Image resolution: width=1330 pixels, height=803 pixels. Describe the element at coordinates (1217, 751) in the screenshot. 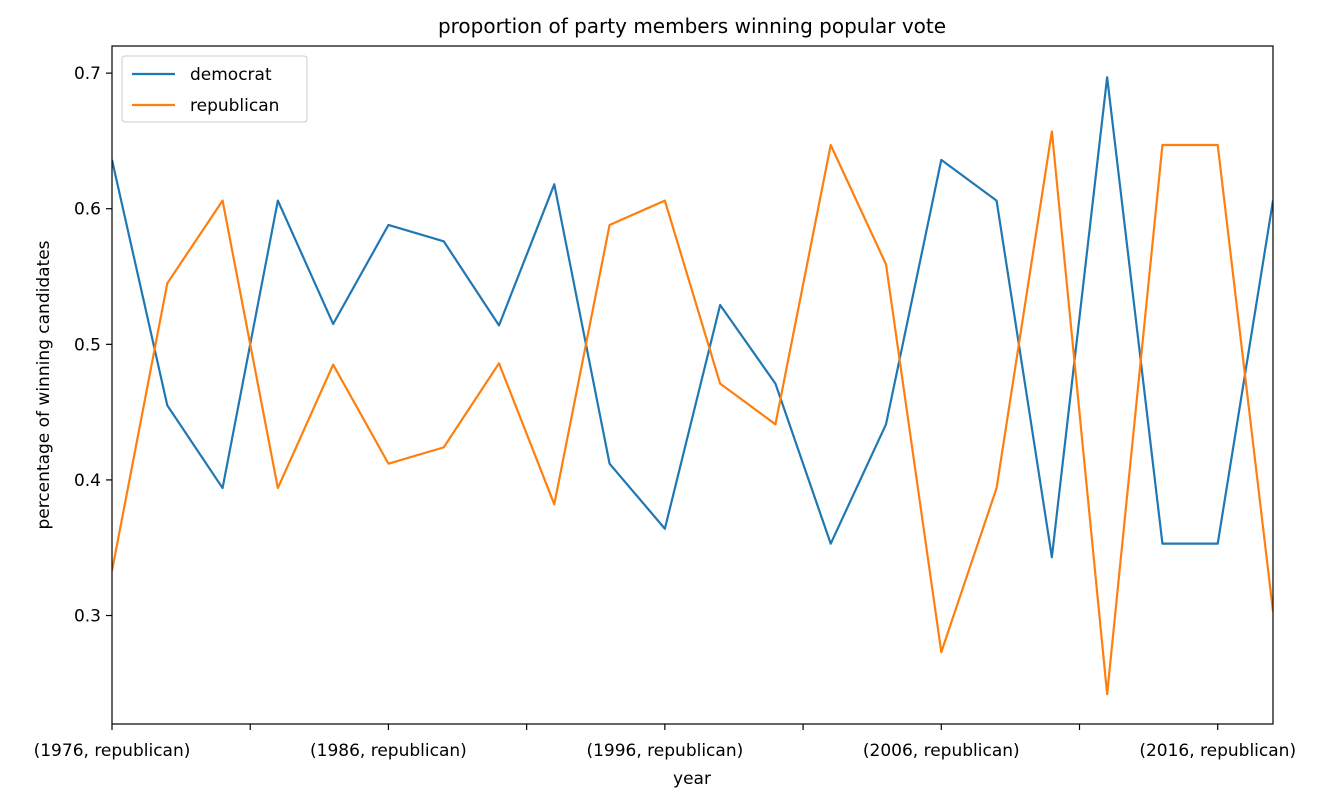

I see `x-tick-label: (2016, republican)` at that location.